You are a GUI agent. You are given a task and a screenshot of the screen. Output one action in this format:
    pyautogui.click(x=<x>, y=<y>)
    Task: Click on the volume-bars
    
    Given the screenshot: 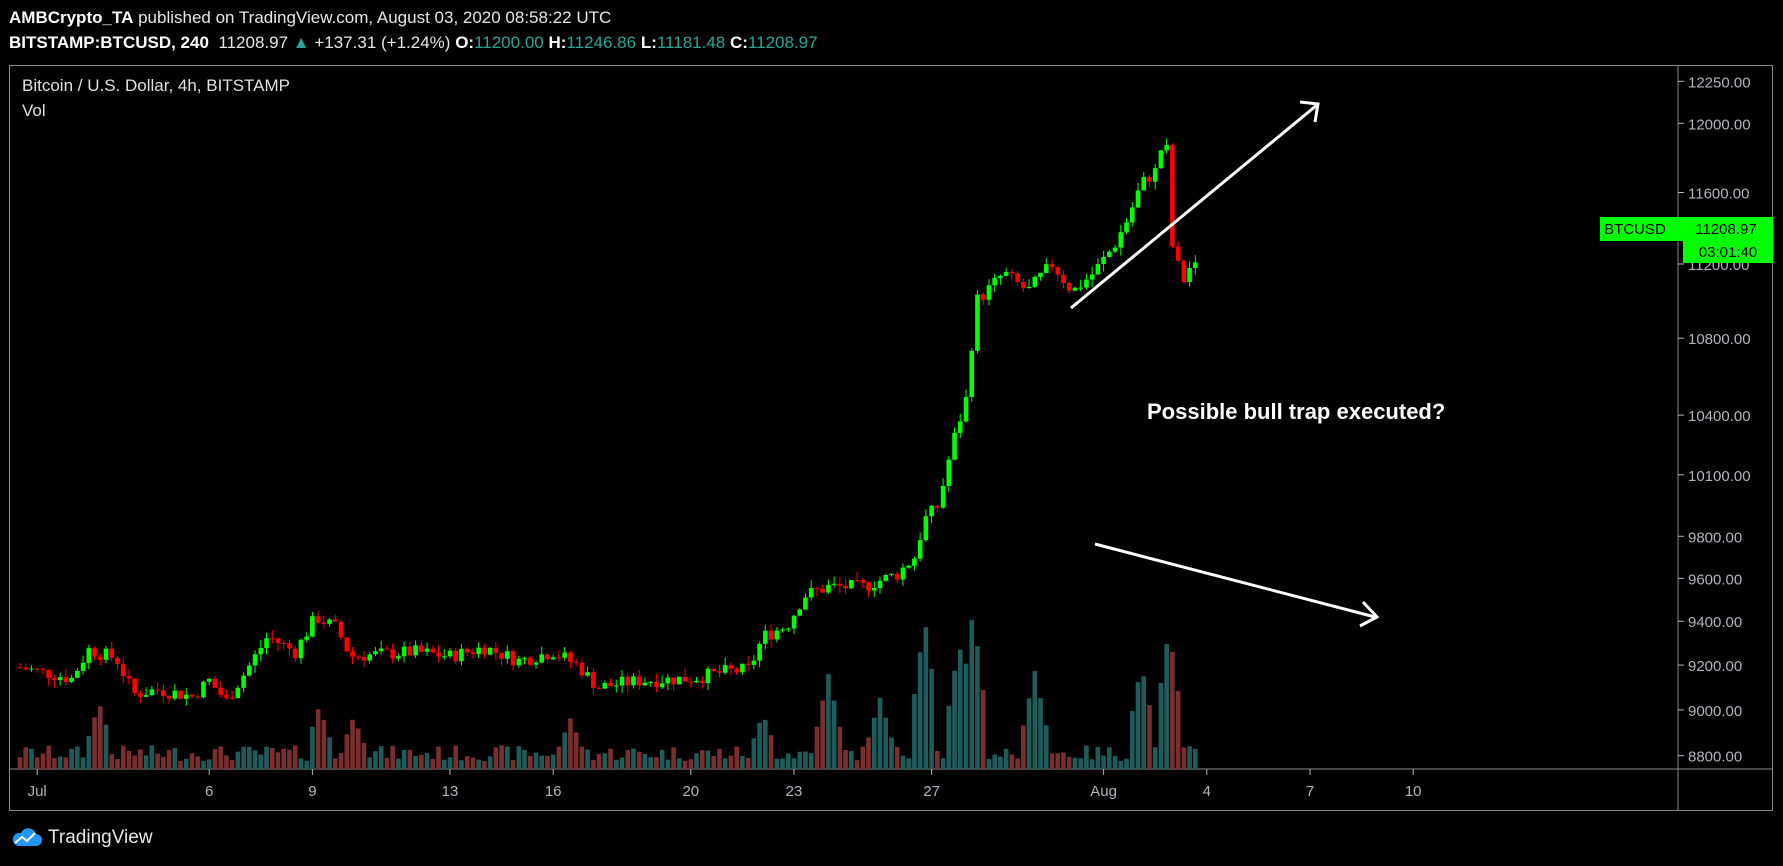 What is the action you would take?
    pyautogui.click(x=607, y=694)
    